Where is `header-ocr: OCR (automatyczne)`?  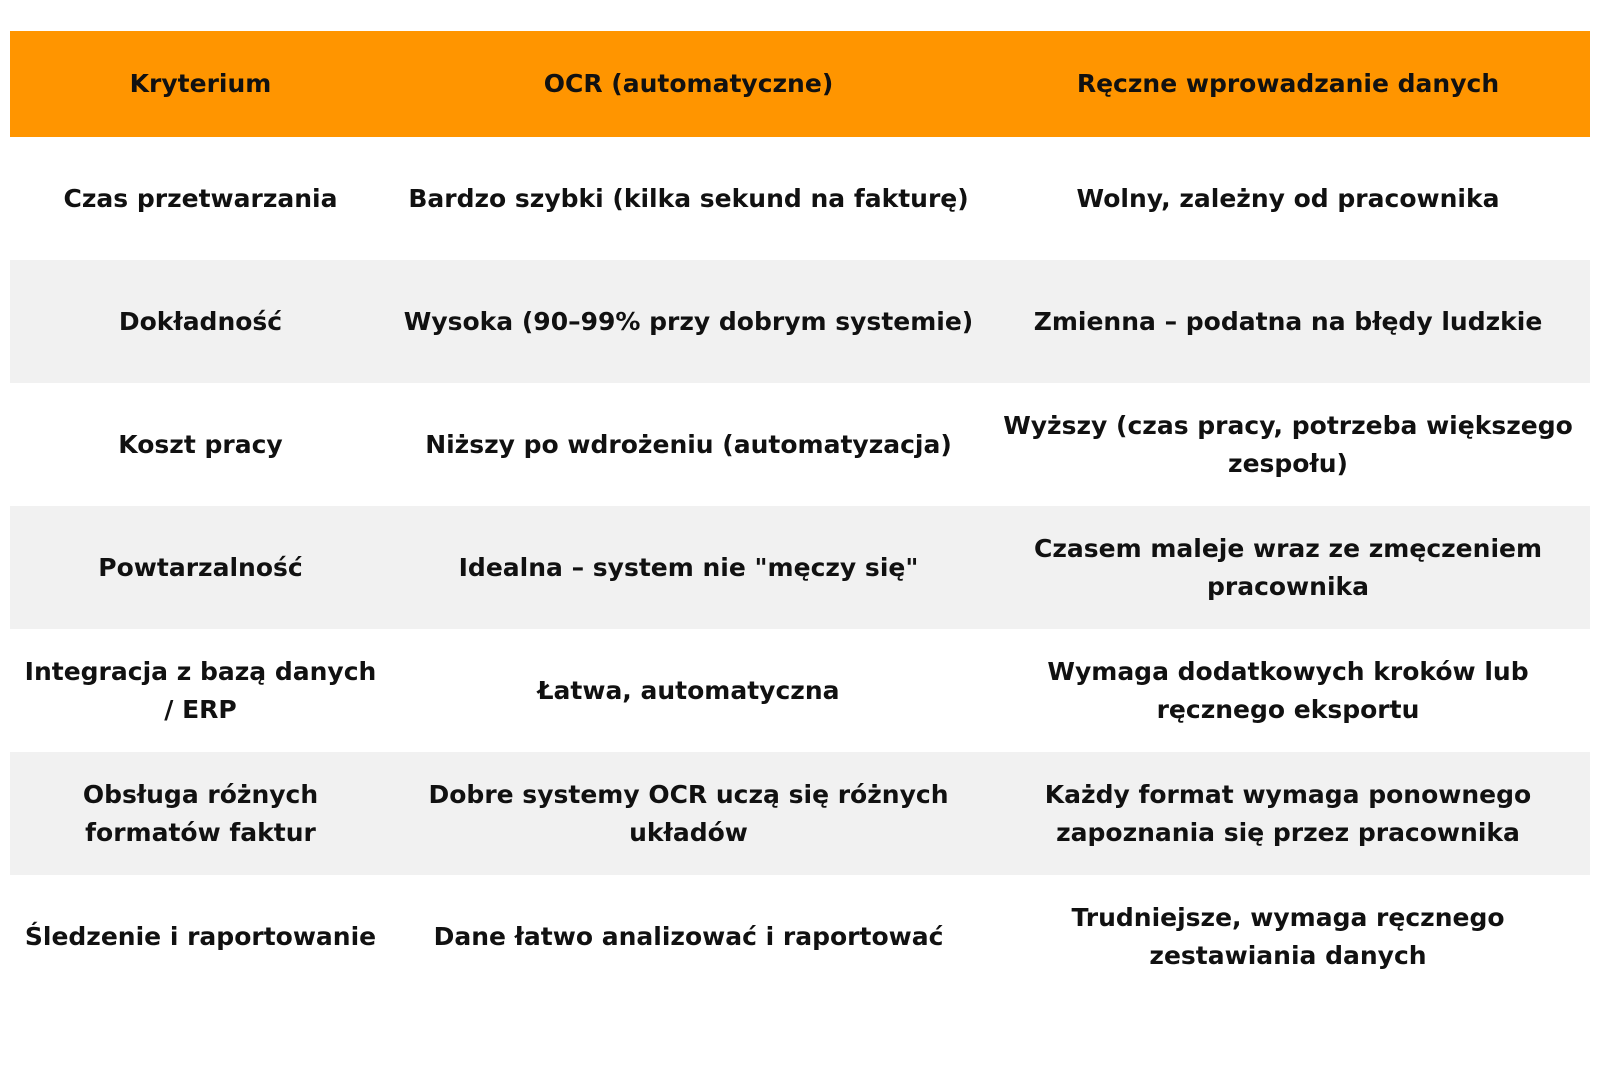
header-ocr: OCR (automatyczne) is located at coordinates (688, 83).